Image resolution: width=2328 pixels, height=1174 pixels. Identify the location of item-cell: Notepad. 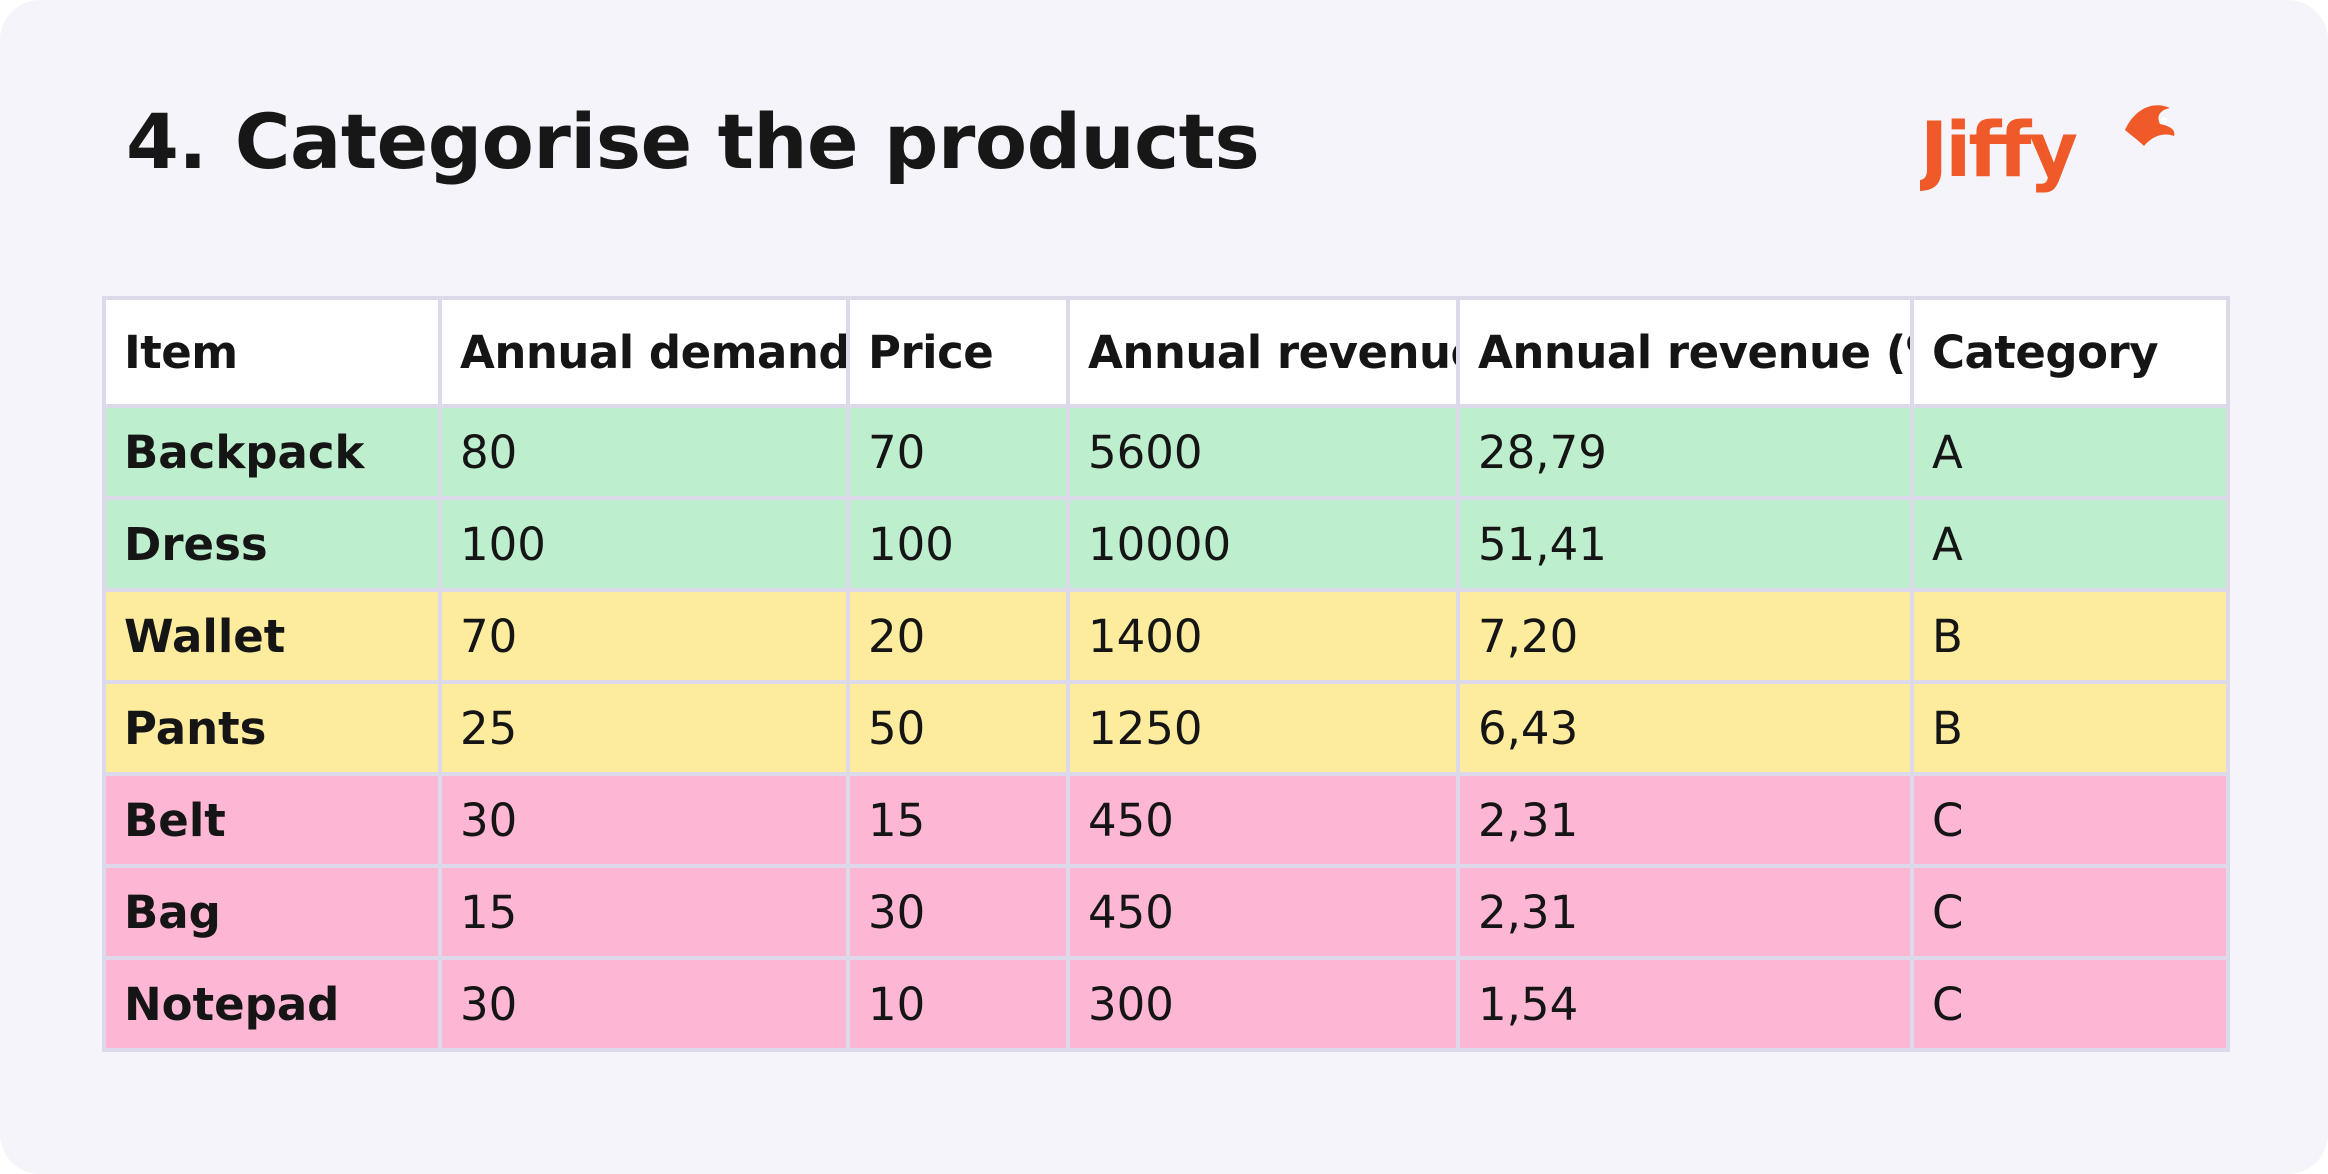
(272, 1004).